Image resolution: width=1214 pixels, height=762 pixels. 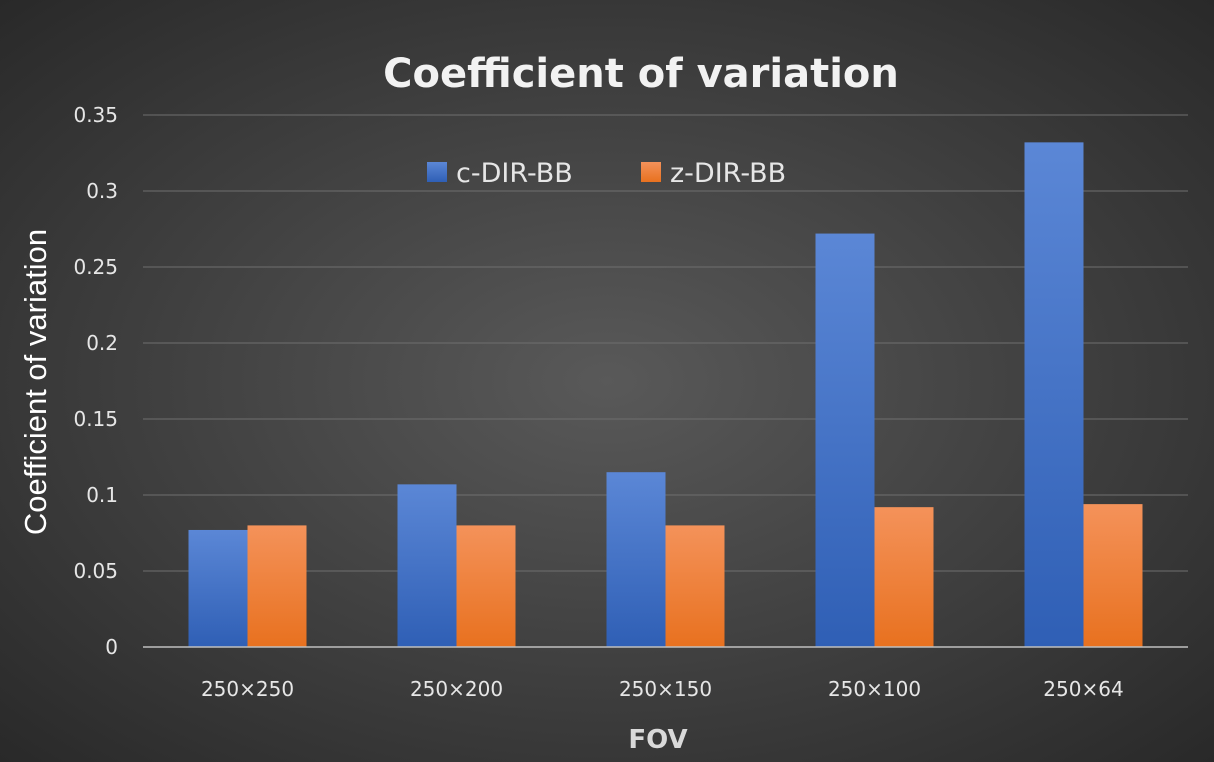 What do you see at coordinates (95, 571) in the screenshot?
I see `y-tick-label: 0.05` at bounding box center [95, 571].